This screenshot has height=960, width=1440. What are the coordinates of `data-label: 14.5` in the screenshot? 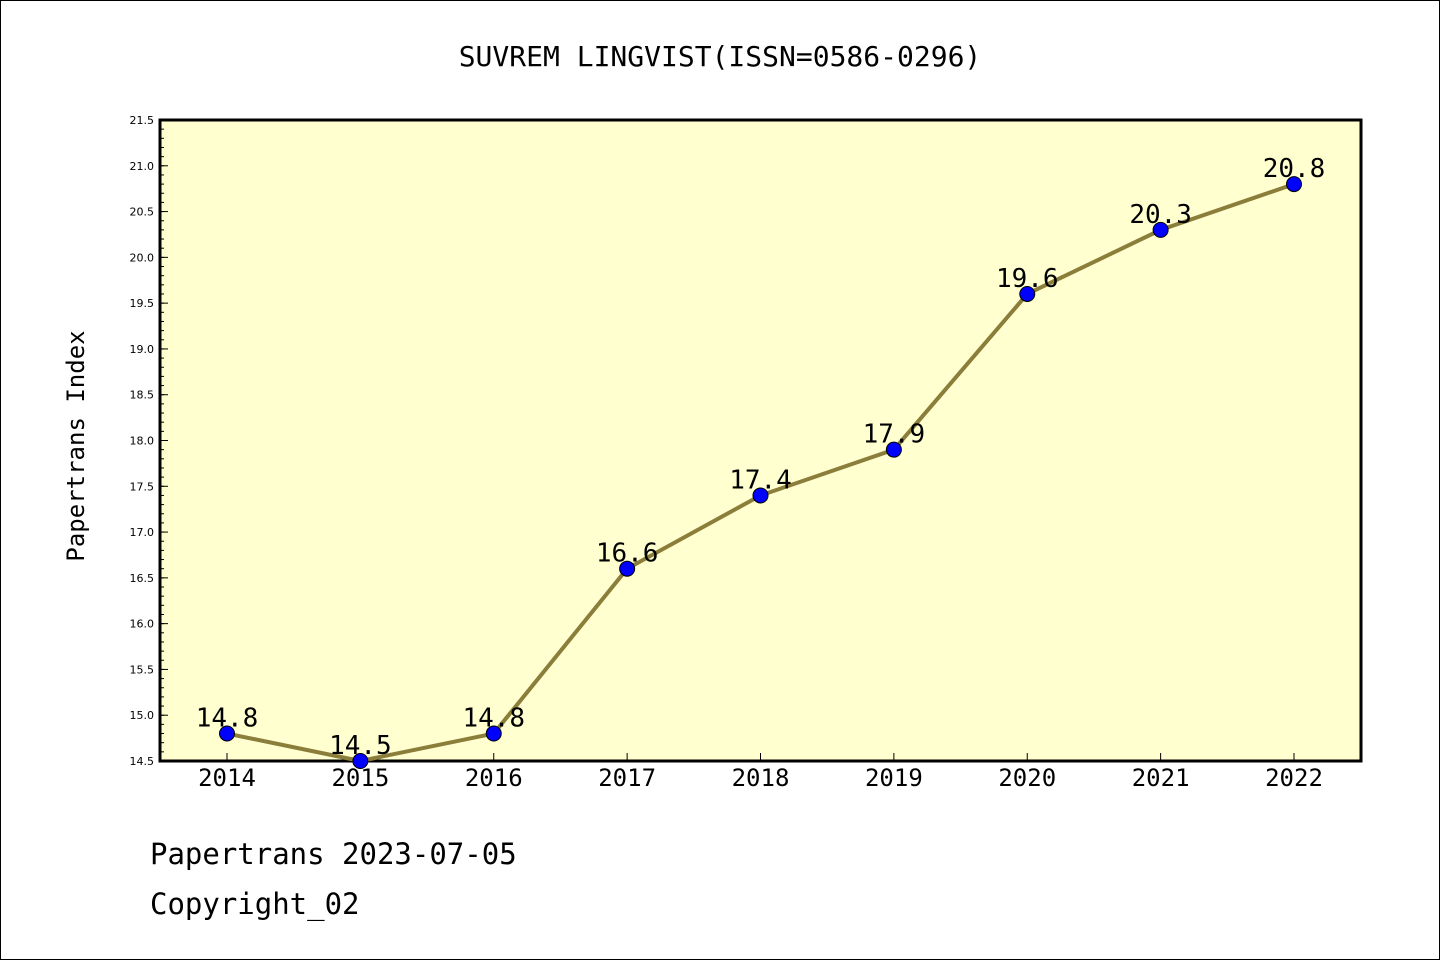 It's located at (360, 746).